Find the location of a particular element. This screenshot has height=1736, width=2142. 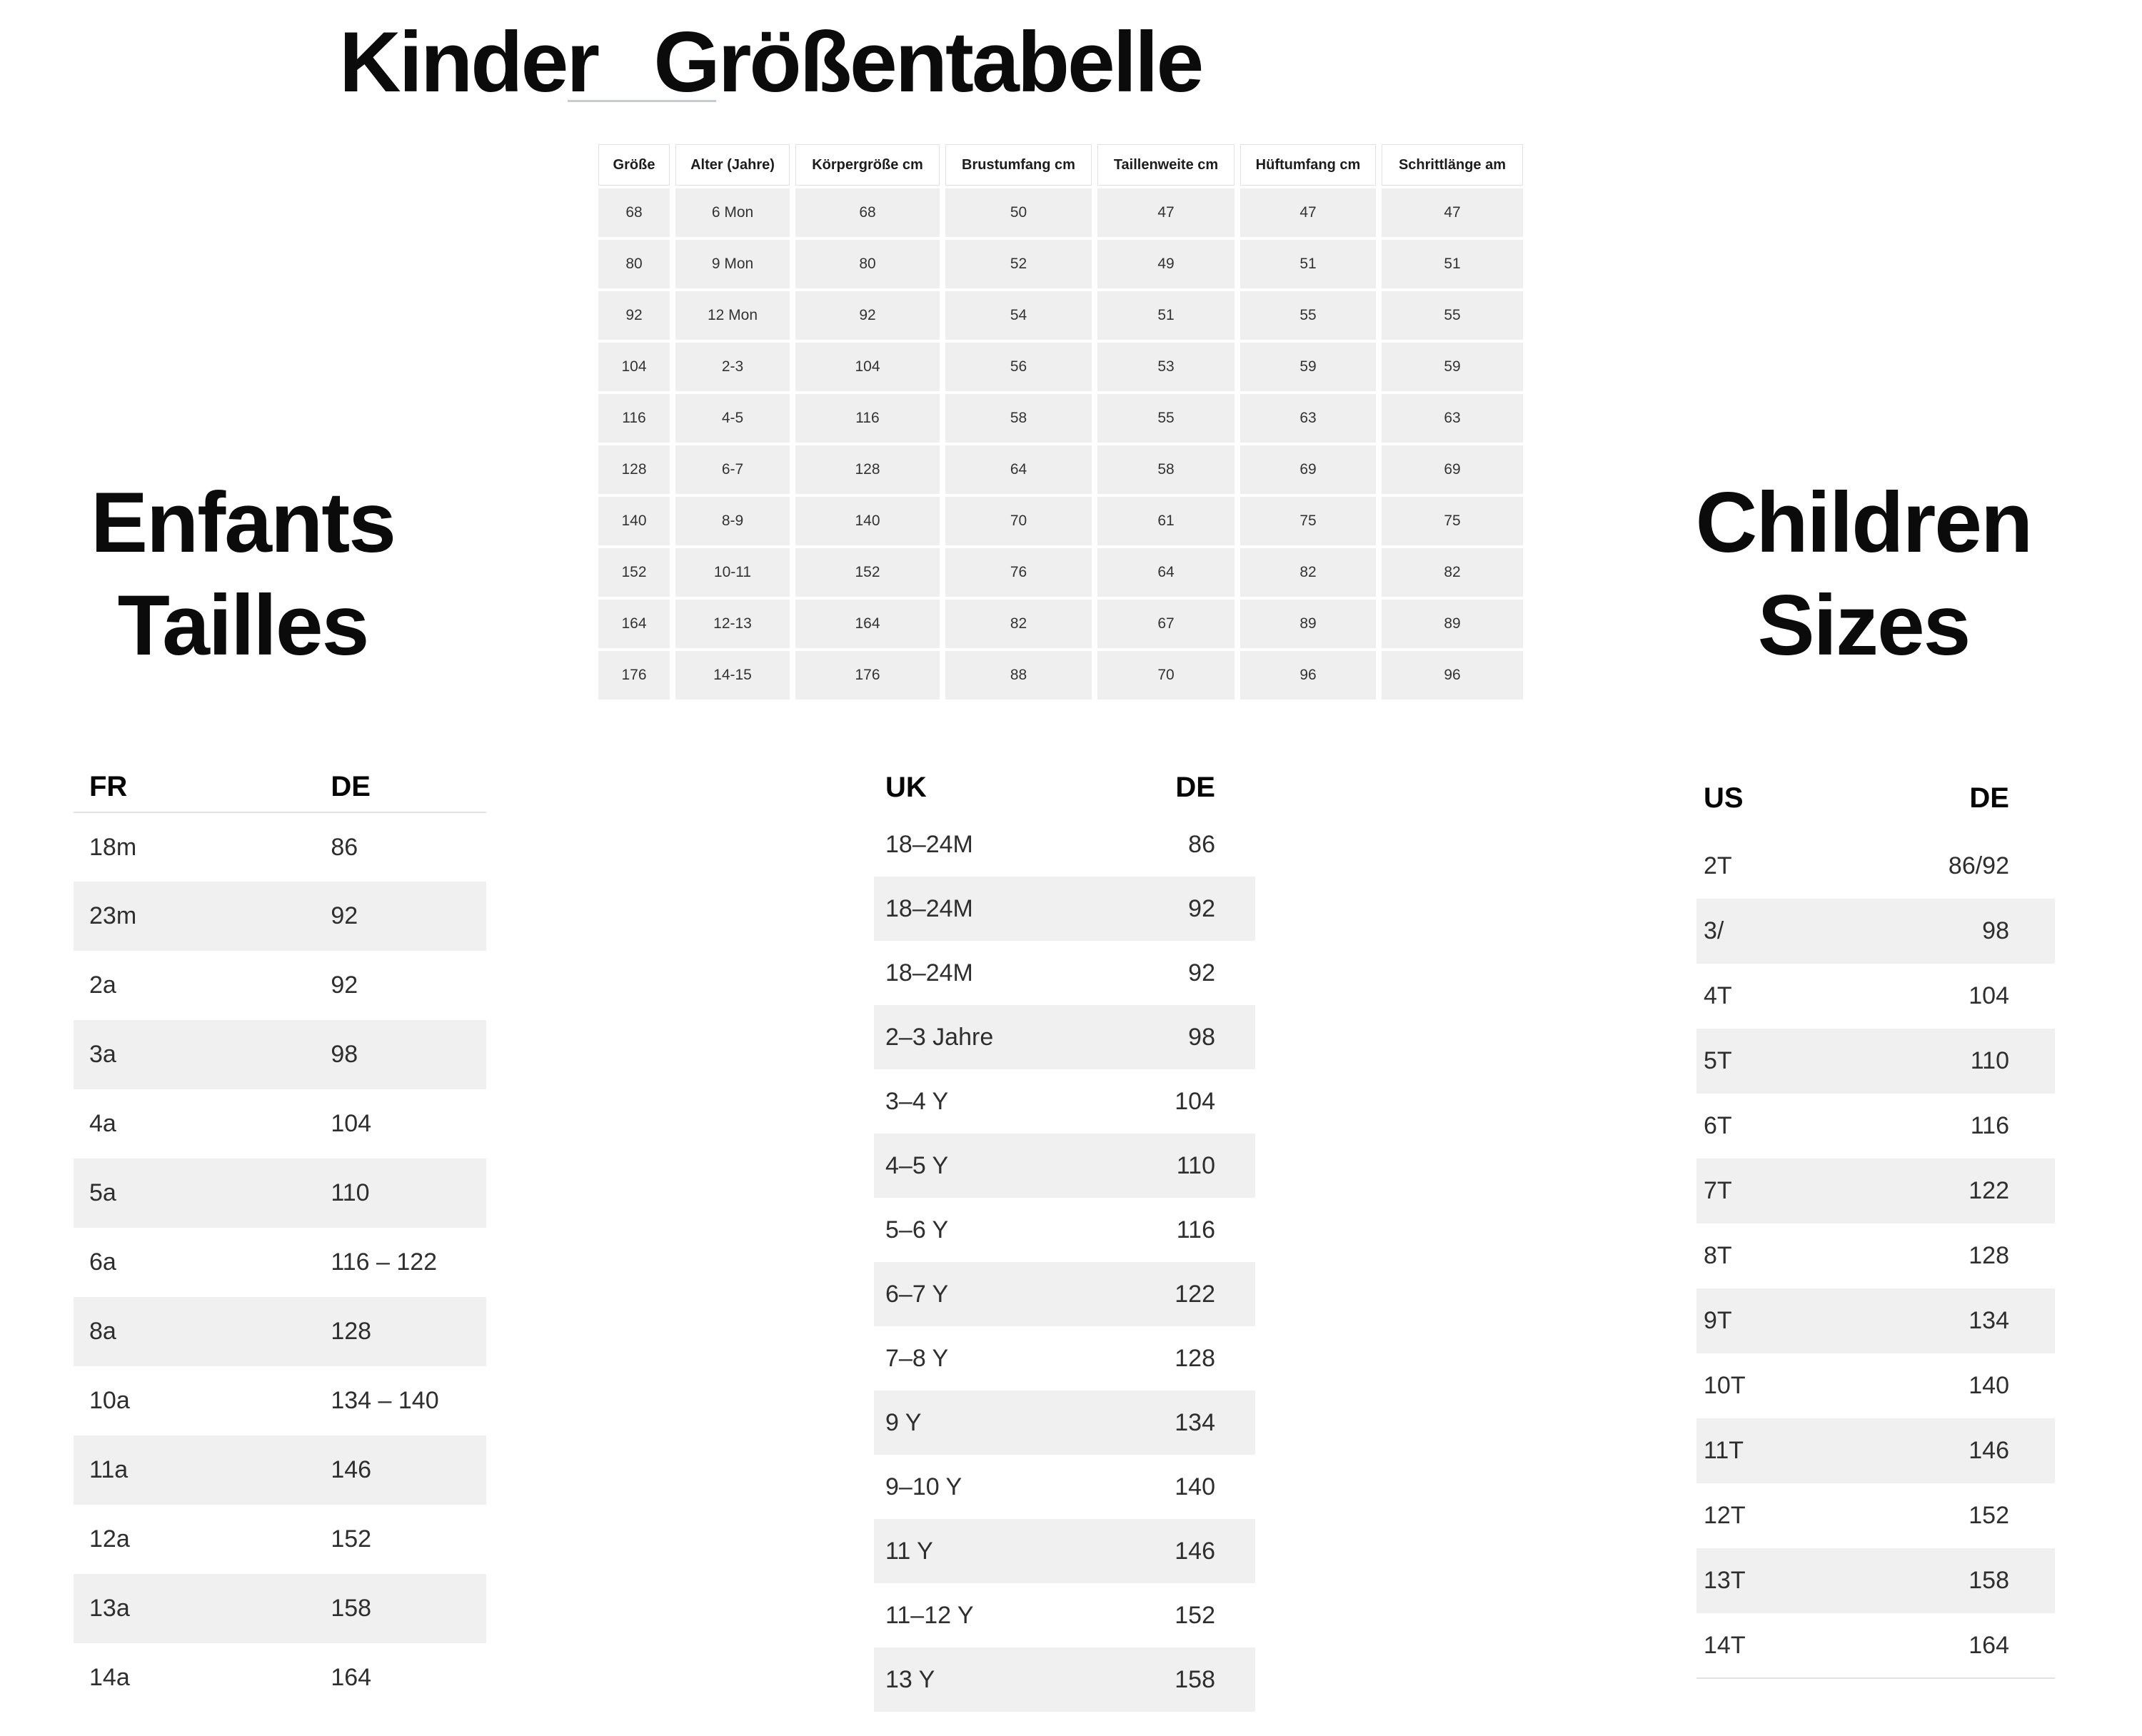

us-column-header: US is located at coordinates (1724, 798).